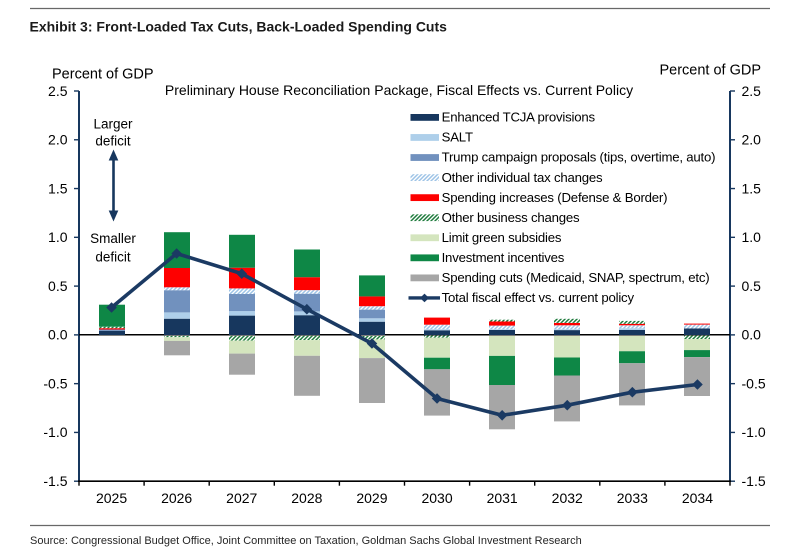  Describe the element at coordinates (503, 257) in the screenshot. I see `svg-text: Investment incentives` at that location.